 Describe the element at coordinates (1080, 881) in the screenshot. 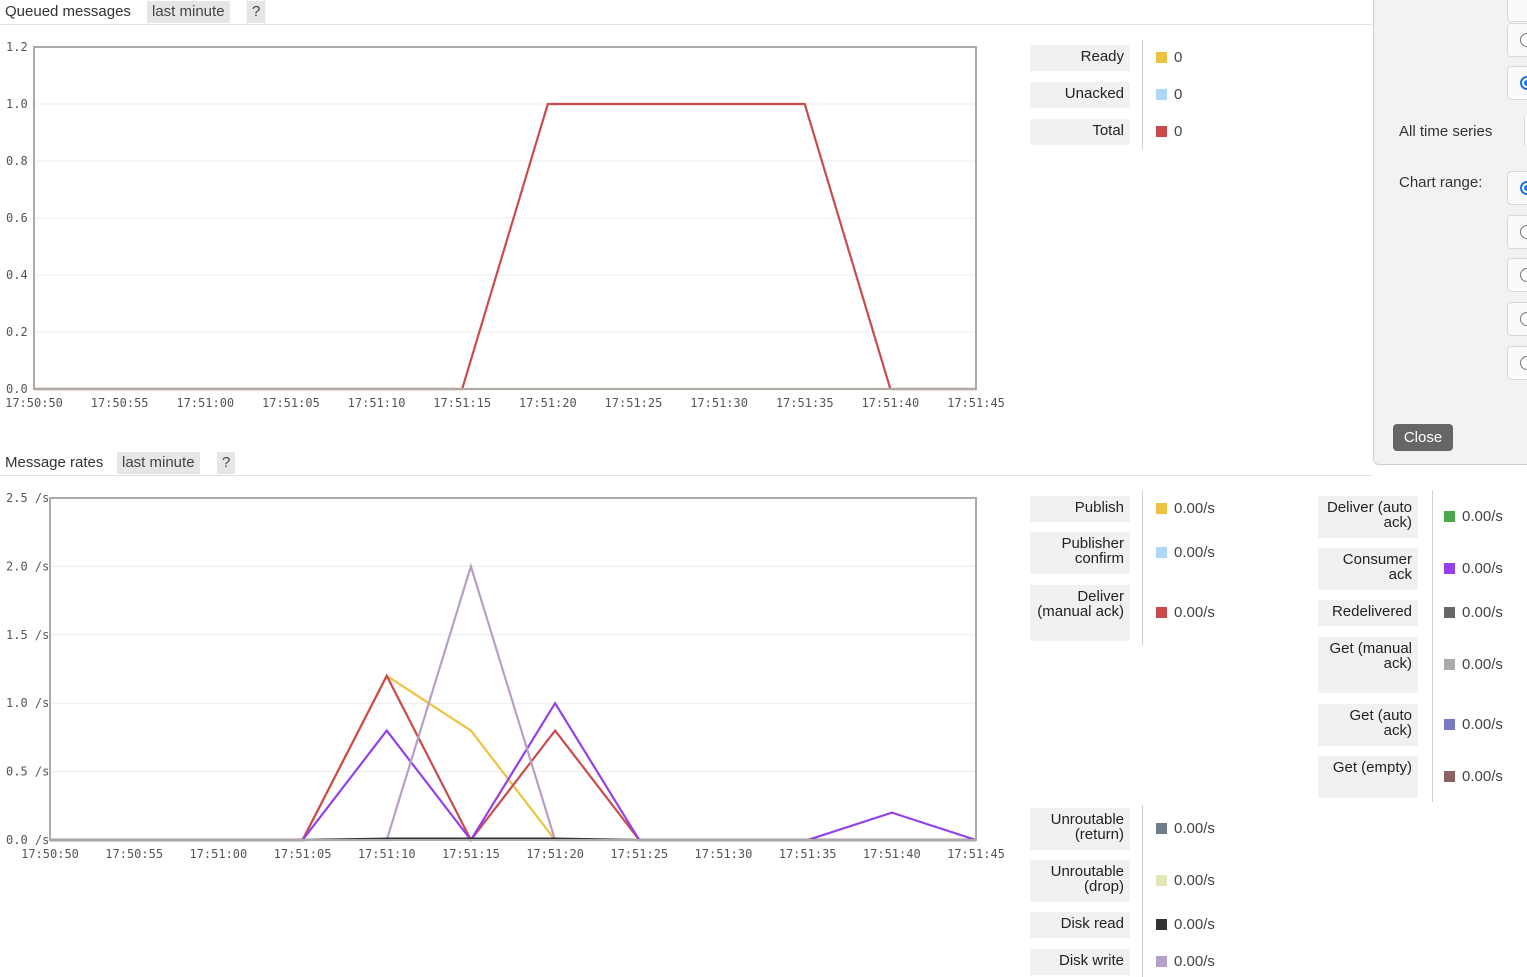

I see `legend-label: Unroutable (drop)` at that location.